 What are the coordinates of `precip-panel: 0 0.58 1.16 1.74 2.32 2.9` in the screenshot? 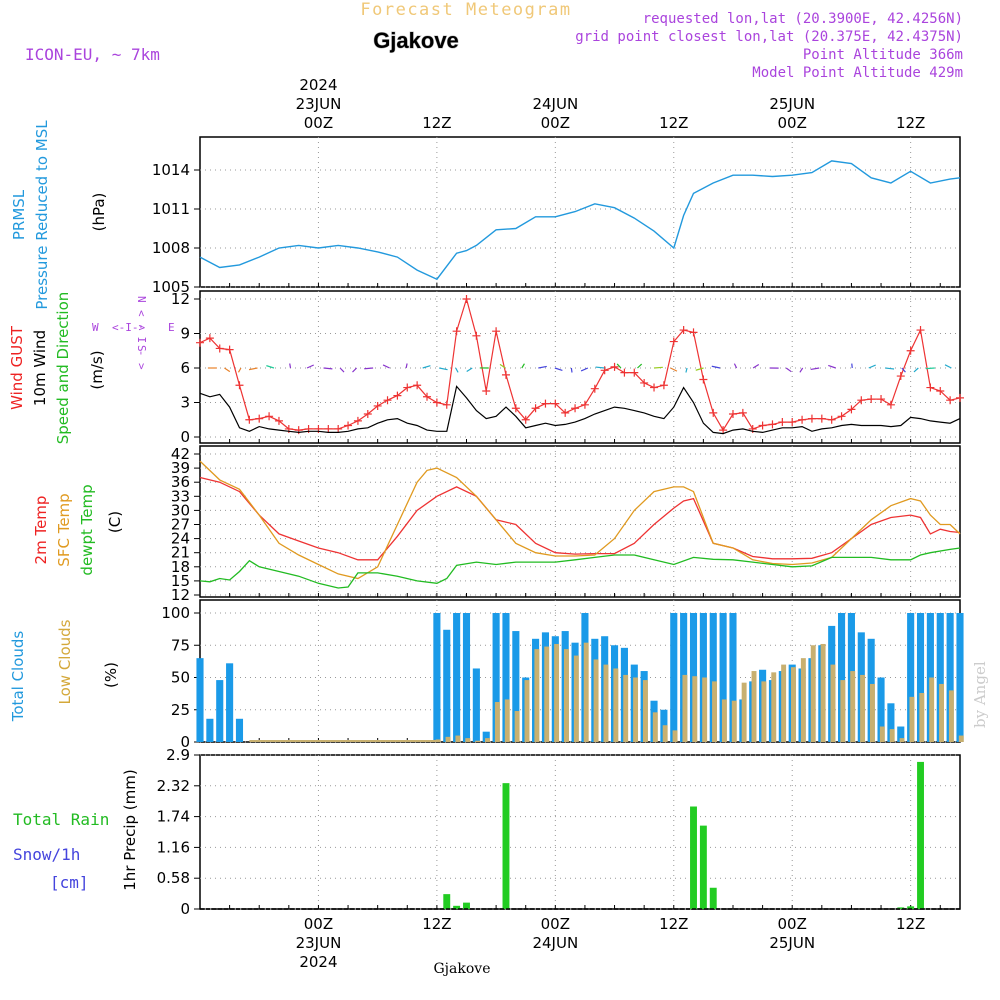 It's located at (559, 832).